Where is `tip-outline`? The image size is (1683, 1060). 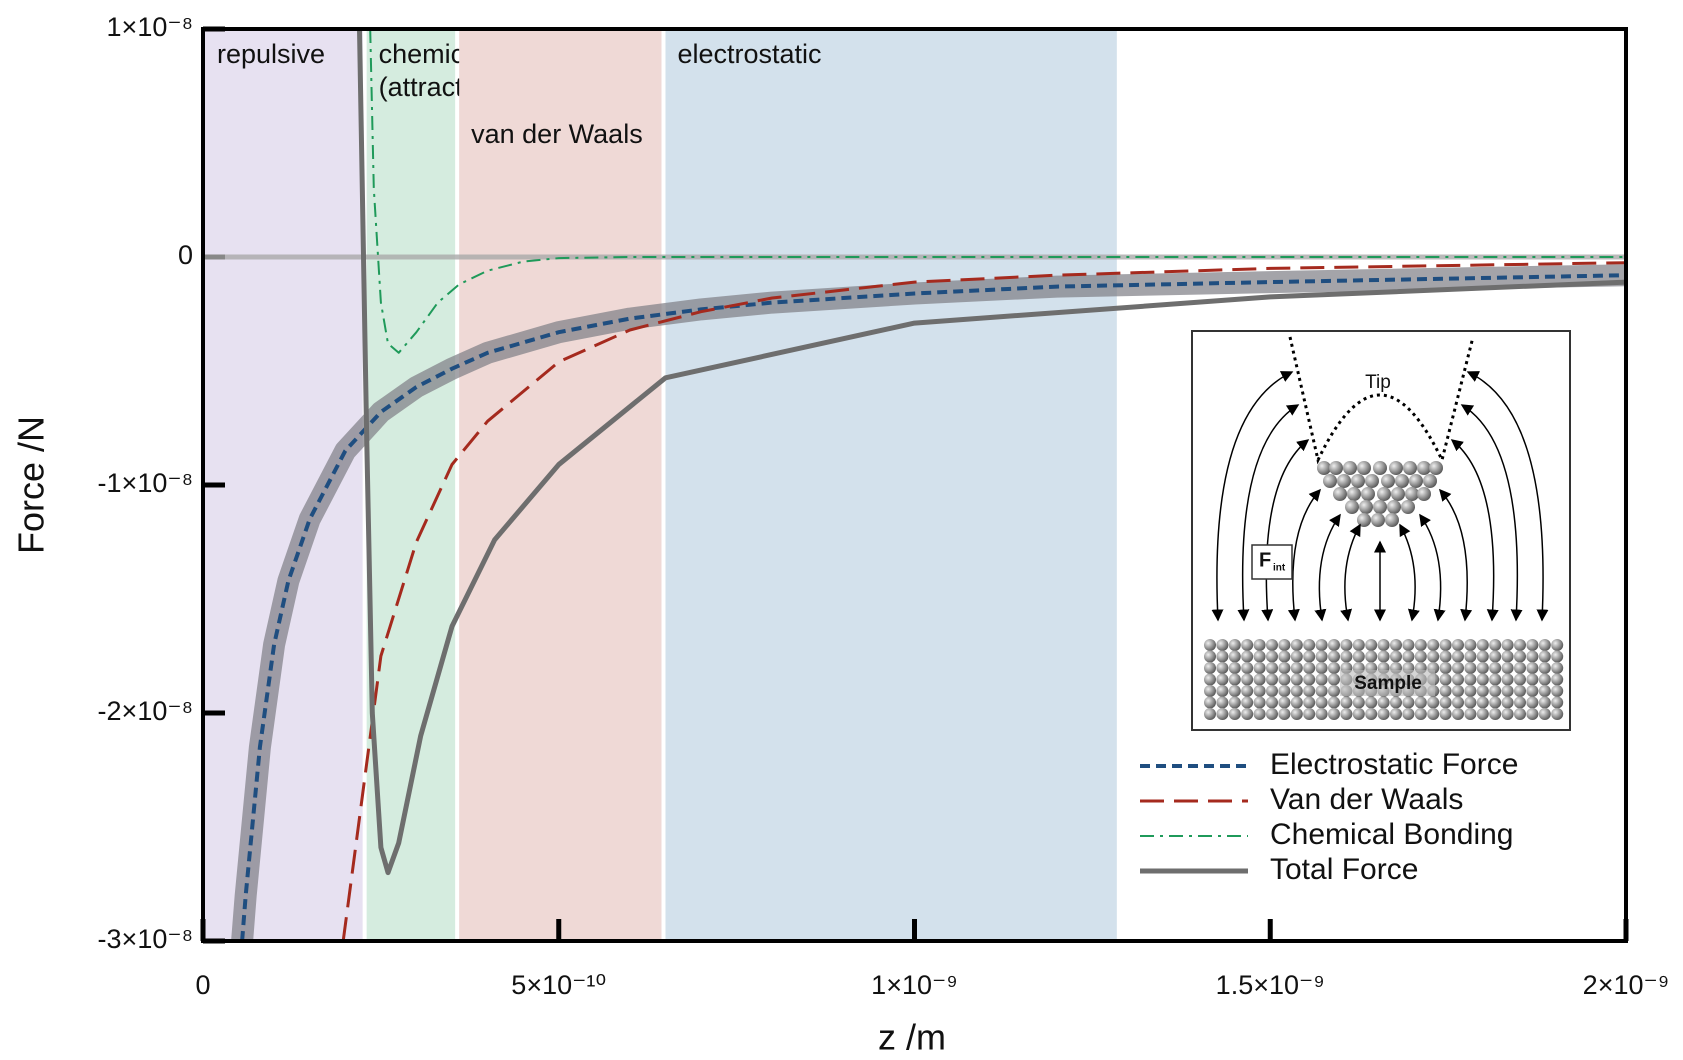 tip-outline is located at coordinates (1381, 400).